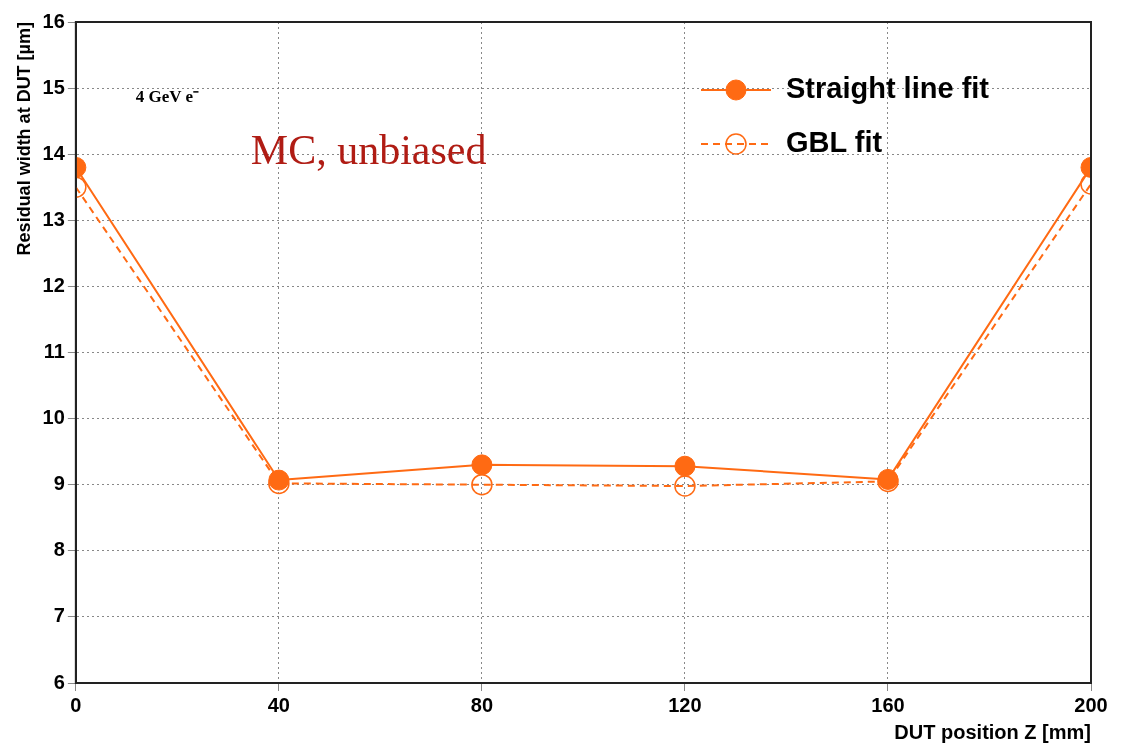  I want to click on legend-label: GBL fit, so click(834, 142).